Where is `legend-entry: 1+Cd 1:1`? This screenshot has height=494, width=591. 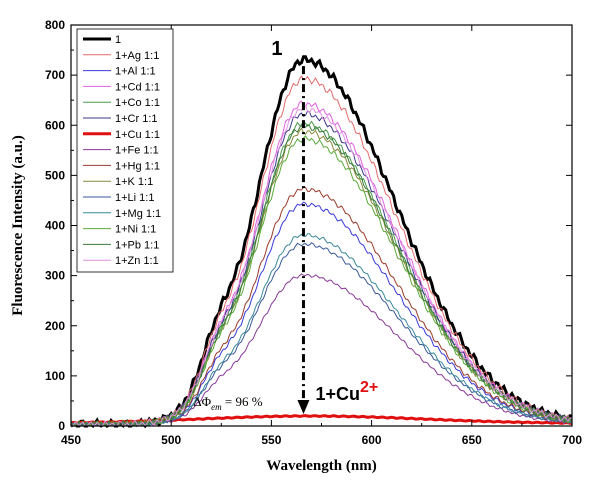
legend-entry: 1+Cd 1:1 is located at coordinates (137, 87).